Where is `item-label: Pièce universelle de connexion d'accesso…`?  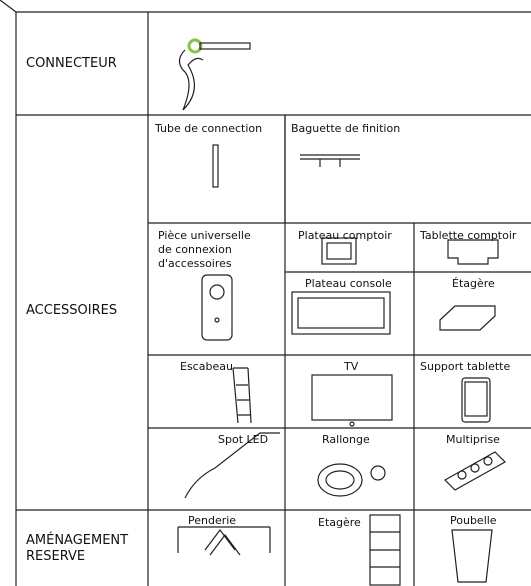
item-label: Pièce universelle de connexion d'accesso… is located at coordinates (204, 249).